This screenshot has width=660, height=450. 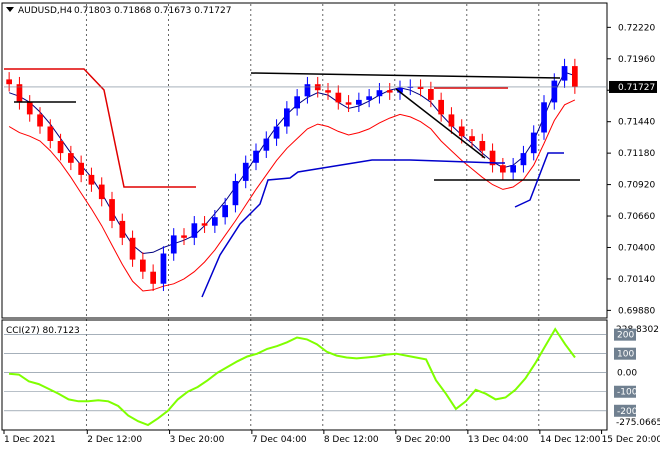 I want to click on cci-level-label: 200, so click(x=625, y=336).